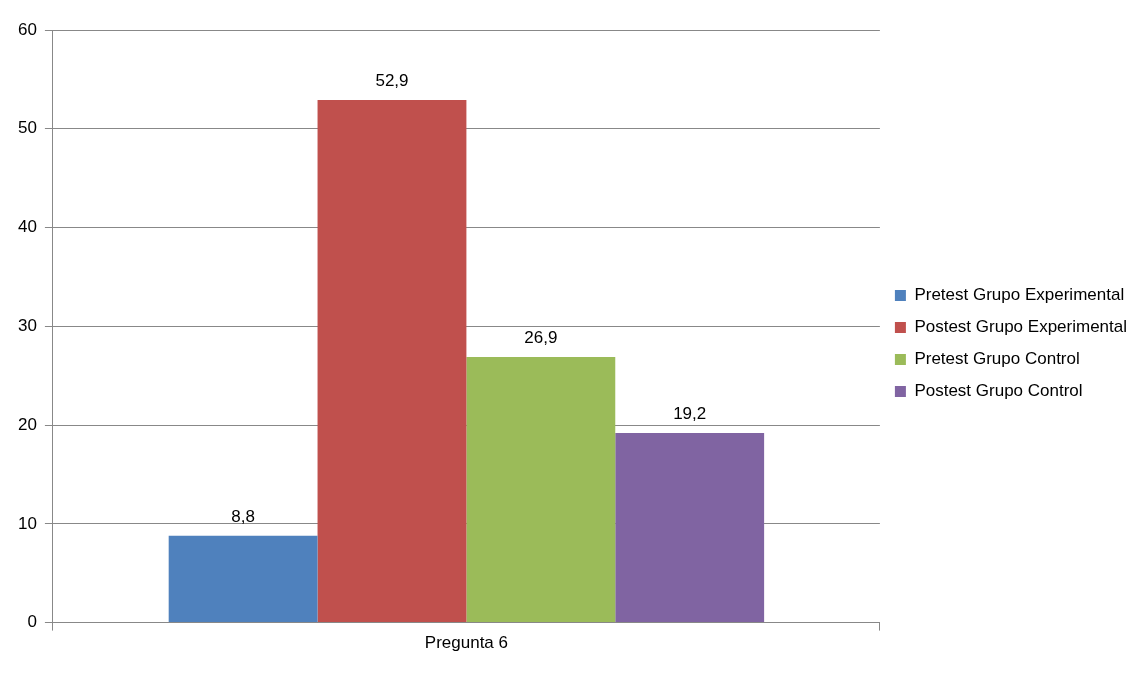  What do you see at coordinates (466, 643) in the screenshot?
I see `x-tick-label: Pregunta 6` at bounding box center [466, 643].